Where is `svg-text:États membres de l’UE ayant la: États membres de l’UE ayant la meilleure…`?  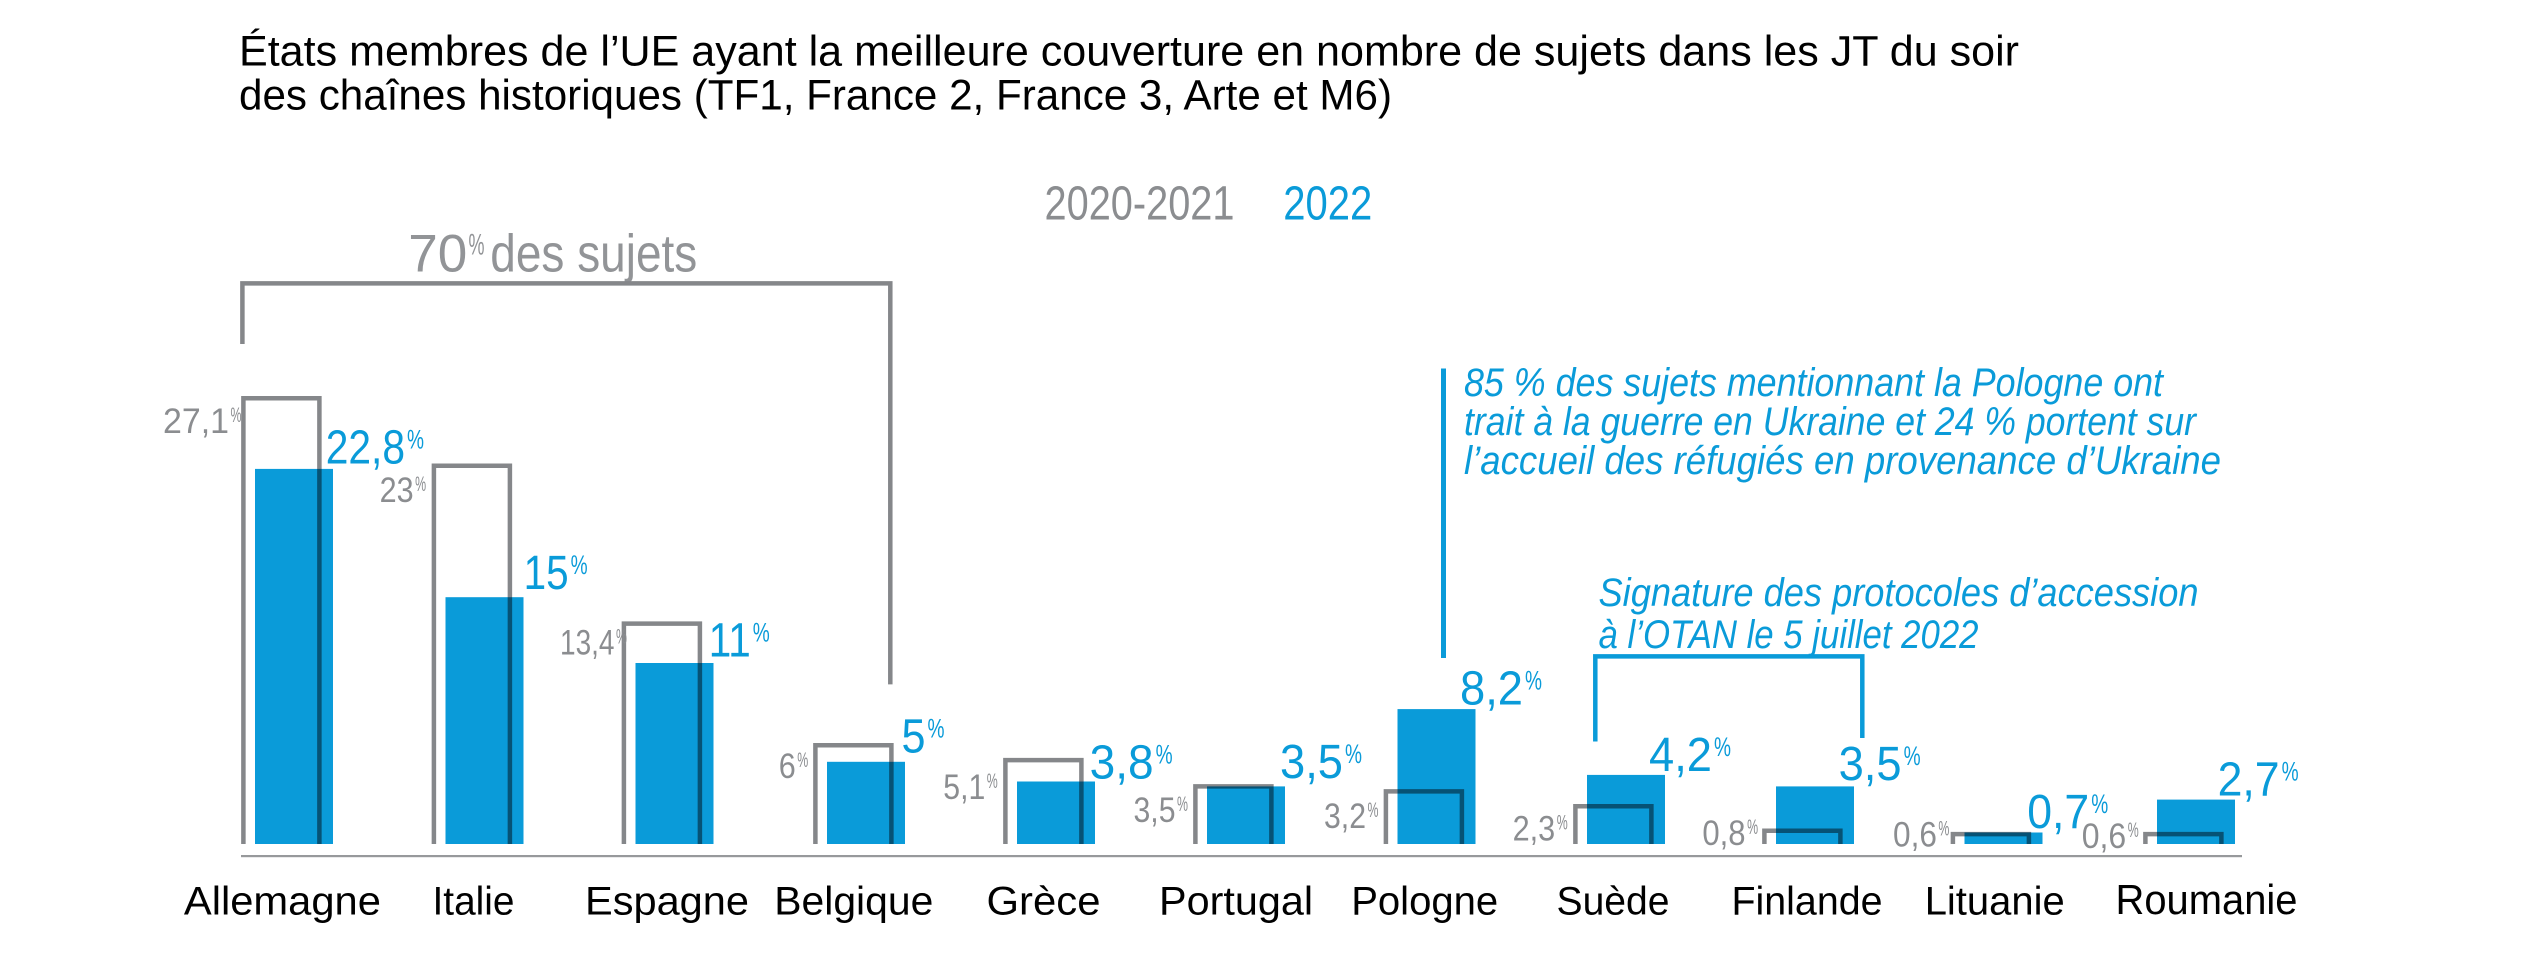
svg-text:États membres de l’UE ayant la: États membres de l’UE ayant la meilleure… is located at coordinates (1129, 52).